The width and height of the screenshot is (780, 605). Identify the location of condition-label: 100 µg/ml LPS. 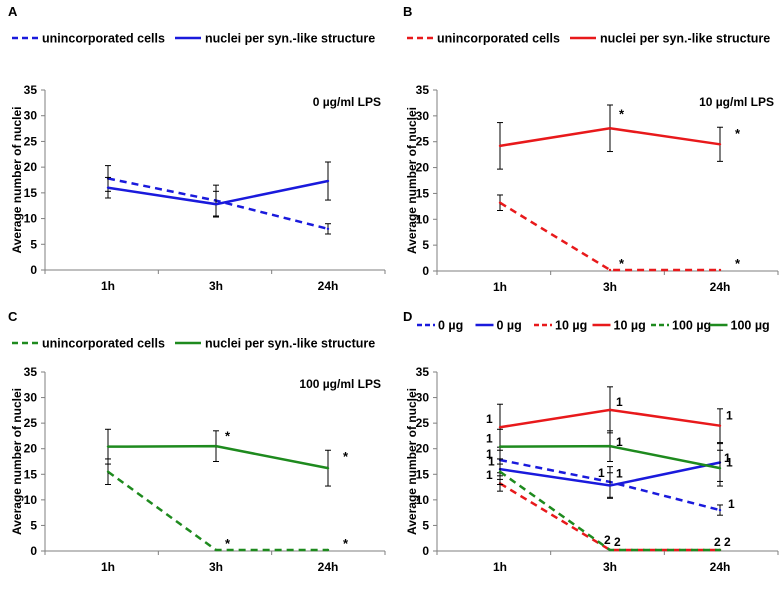
(340, 384).